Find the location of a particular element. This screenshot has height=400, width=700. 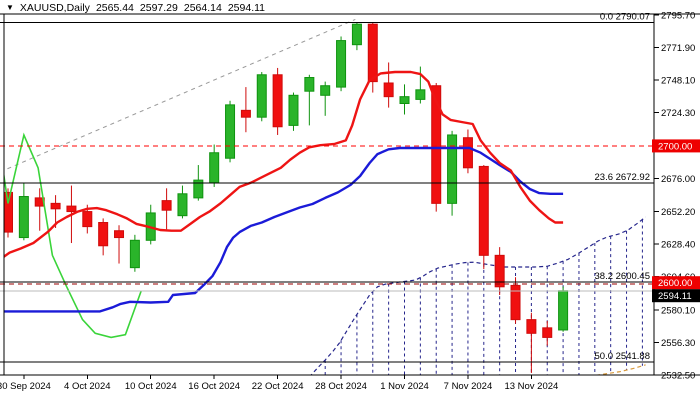

fib-label: 23.6 2672.92 is located at coordinates (622, 177).